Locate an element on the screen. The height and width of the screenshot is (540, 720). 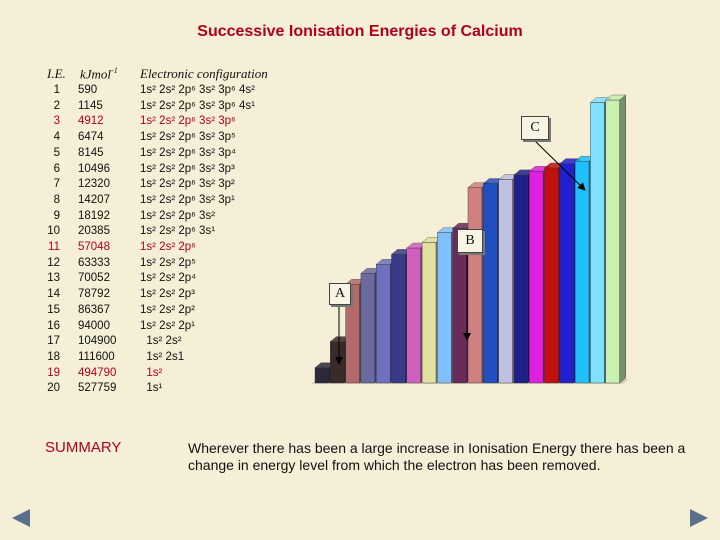
electron-config: 1s¹ is located at coordinates (151, 388).